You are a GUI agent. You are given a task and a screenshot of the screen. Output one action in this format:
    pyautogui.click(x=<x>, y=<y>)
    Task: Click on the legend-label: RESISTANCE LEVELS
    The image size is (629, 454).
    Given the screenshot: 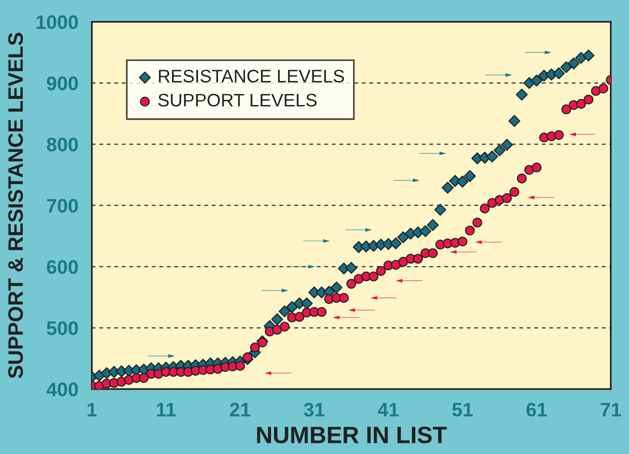 What is the action you would take?
    pyautogui.click(x=251, y=76)
    